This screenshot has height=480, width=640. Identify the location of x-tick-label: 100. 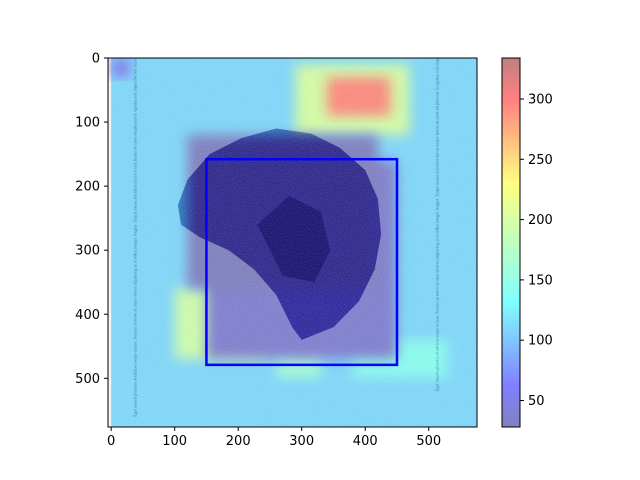
(174, 441).